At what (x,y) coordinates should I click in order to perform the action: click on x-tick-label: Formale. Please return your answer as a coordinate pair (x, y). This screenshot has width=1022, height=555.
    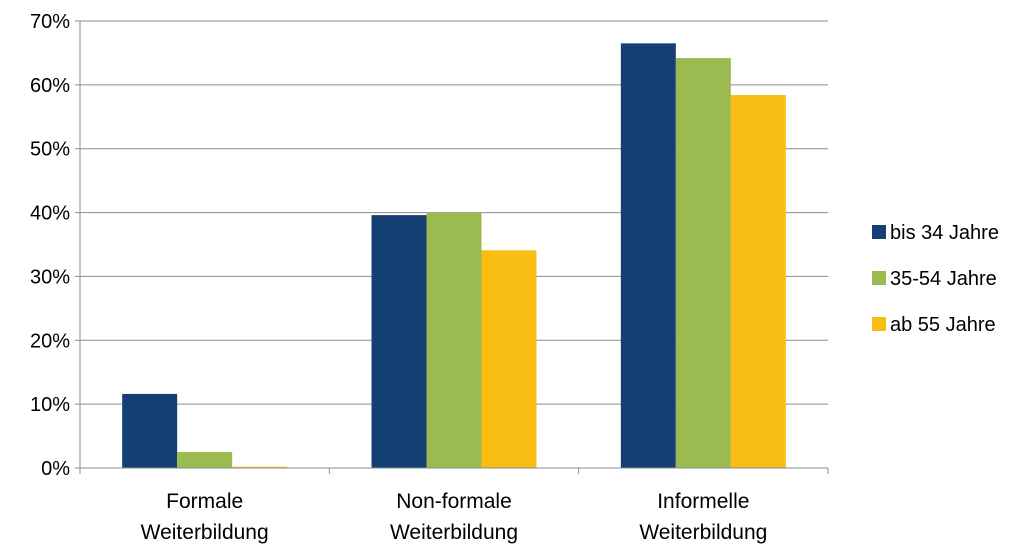
    Looking at the image, I should click on (204, 501).